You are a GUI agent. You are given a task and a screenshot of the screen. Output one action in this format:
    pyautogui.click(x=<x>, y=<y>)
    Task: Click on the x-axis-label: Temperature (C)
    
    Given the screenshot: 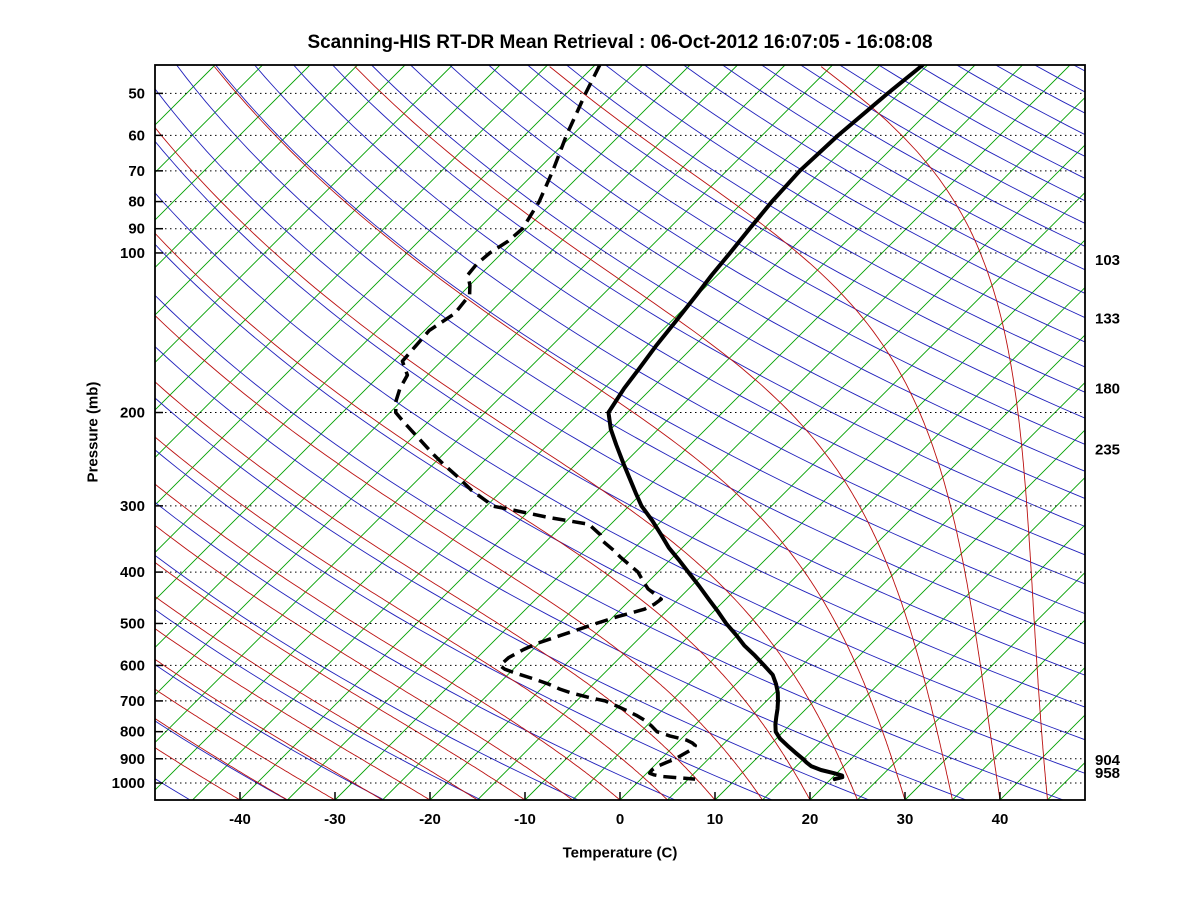 What is the action you would take?
    pyautogui.click(x=620, y=853)
    